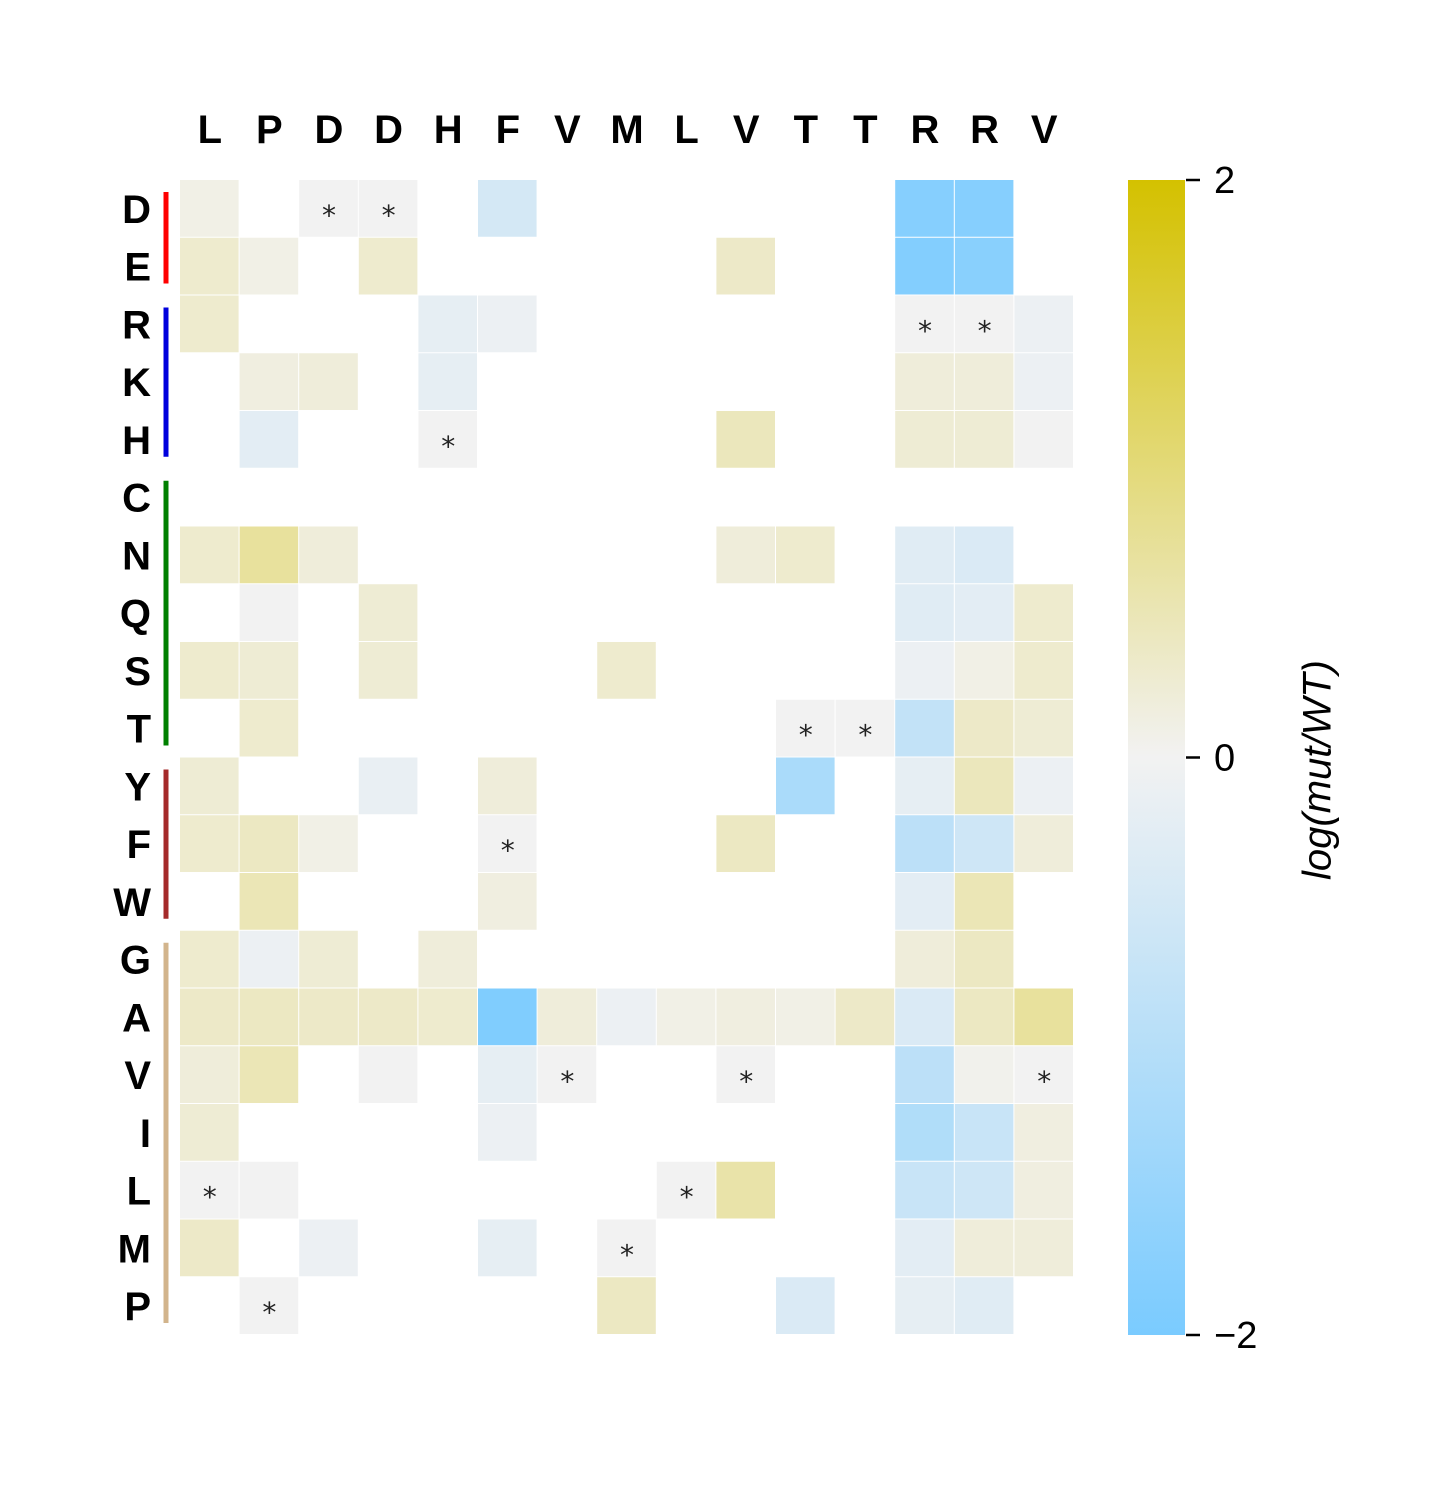 The height and width of the screenshot is (1500, 1440). I want to click on column-label: P, so click(269, 130).